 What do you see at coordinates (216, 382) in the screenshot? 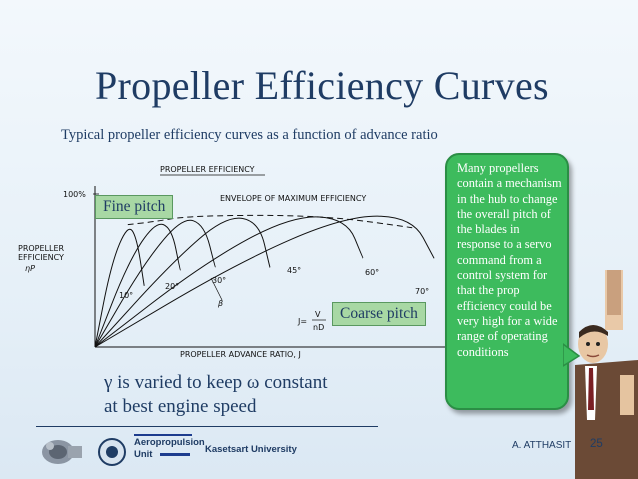
I see `pitch-note-line1: γ is varied to keep ω constant` at bounding box center [216, 382].